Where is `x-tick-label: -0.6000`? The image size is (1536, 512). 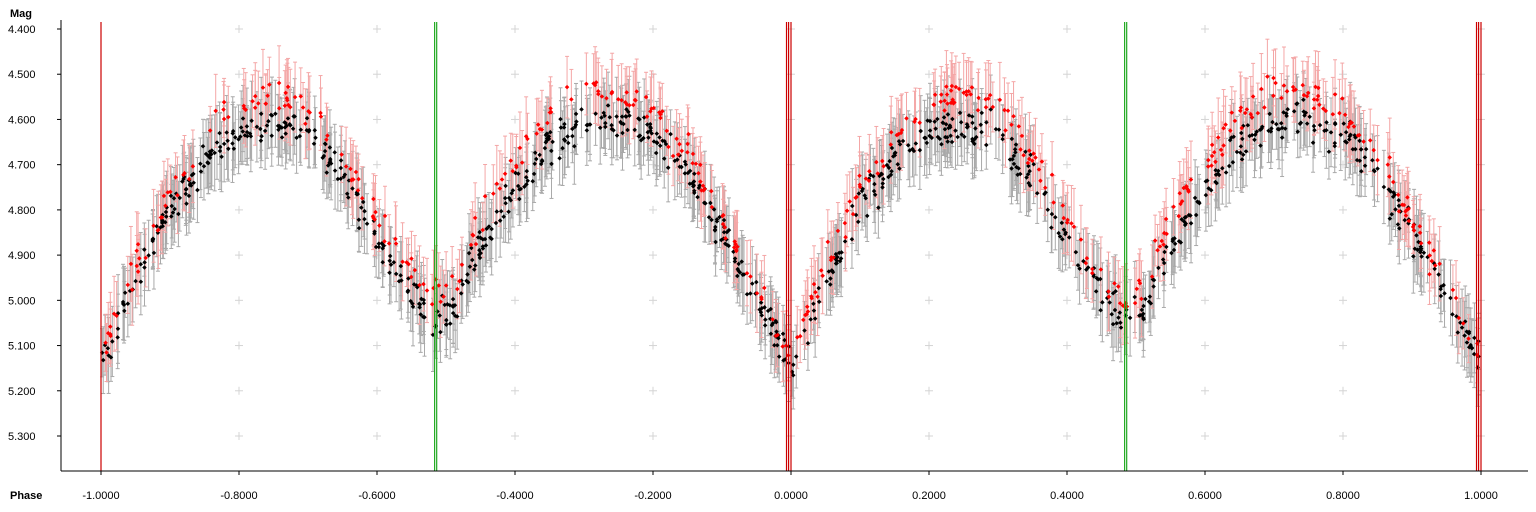
x-tick-label: -0.6000 is located at coordinates (376, 496).